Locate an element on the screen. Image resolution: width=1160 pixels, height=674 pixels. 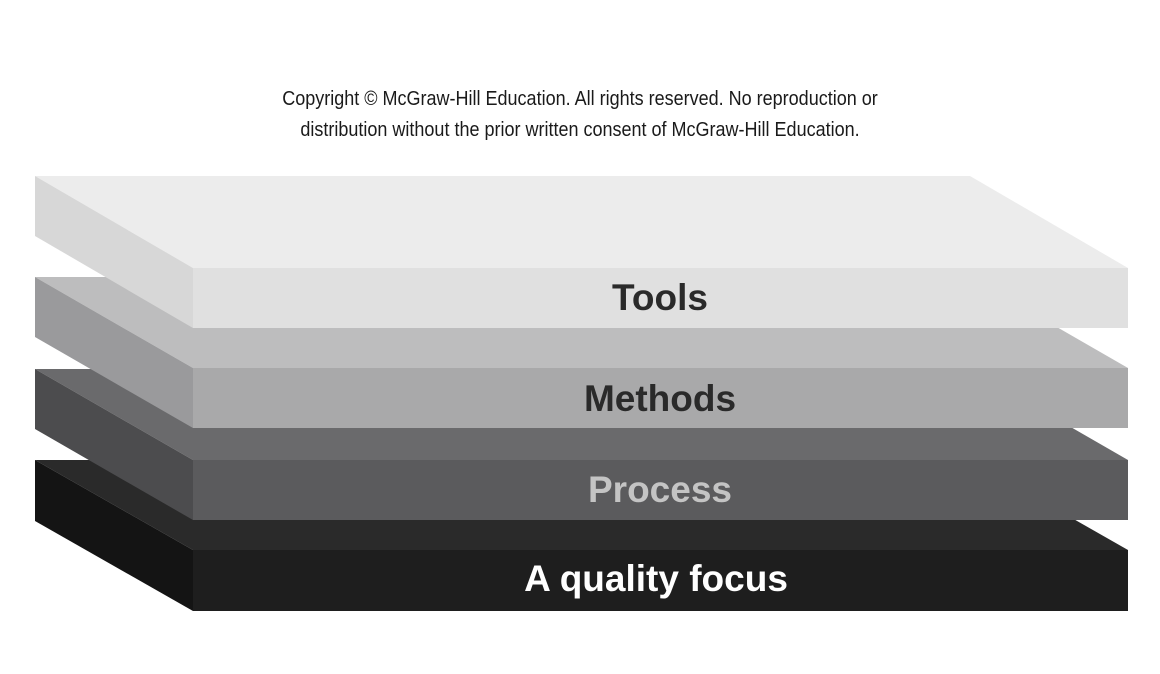
layer-tools-side is located at coordinates (114, 252).